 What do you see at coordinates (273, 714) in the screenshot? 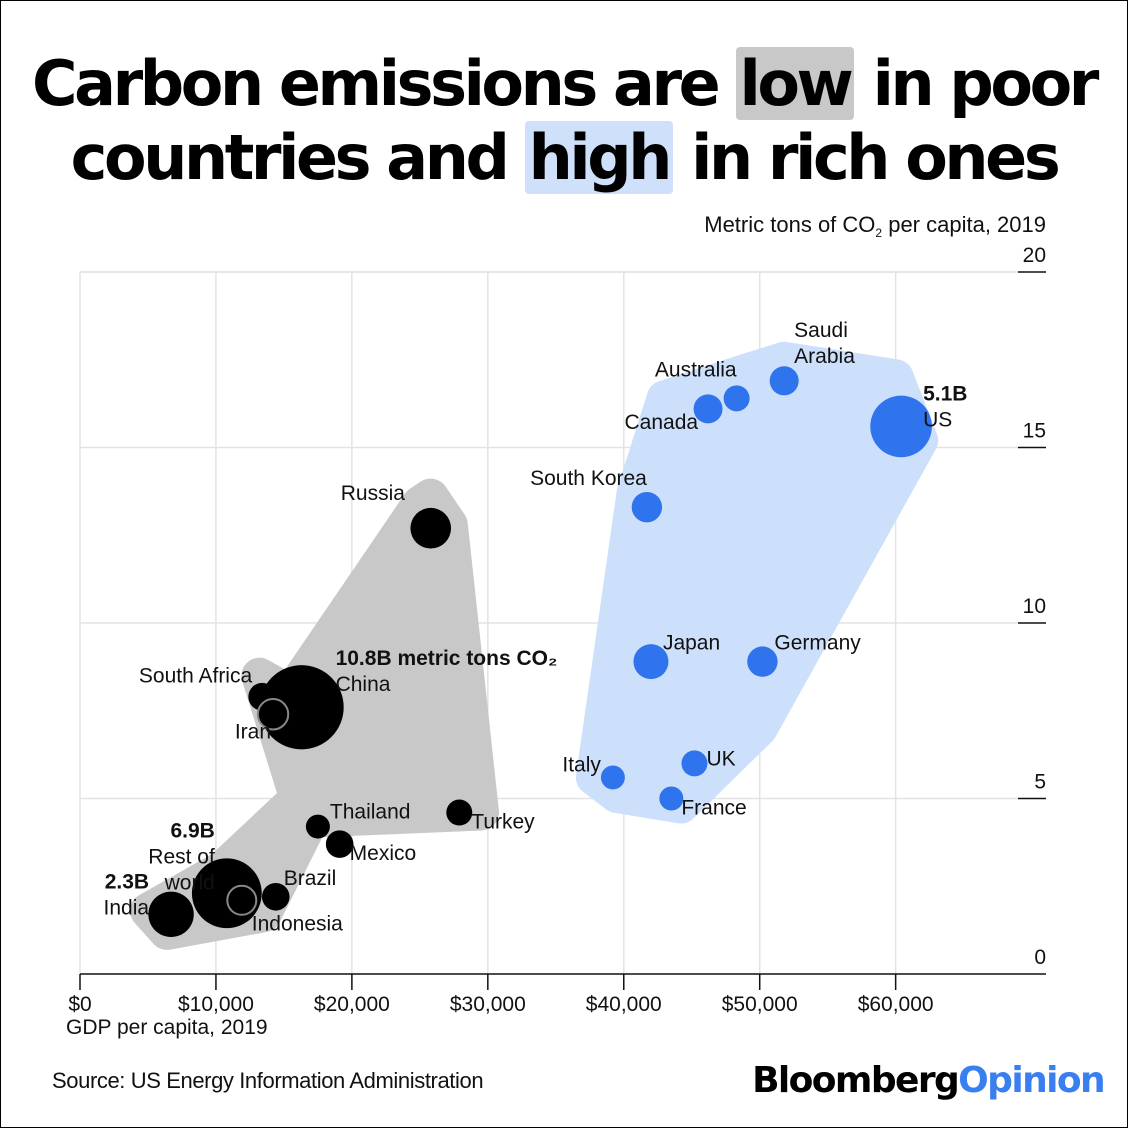
I see `point-iran` at bounding box center [273, 714].